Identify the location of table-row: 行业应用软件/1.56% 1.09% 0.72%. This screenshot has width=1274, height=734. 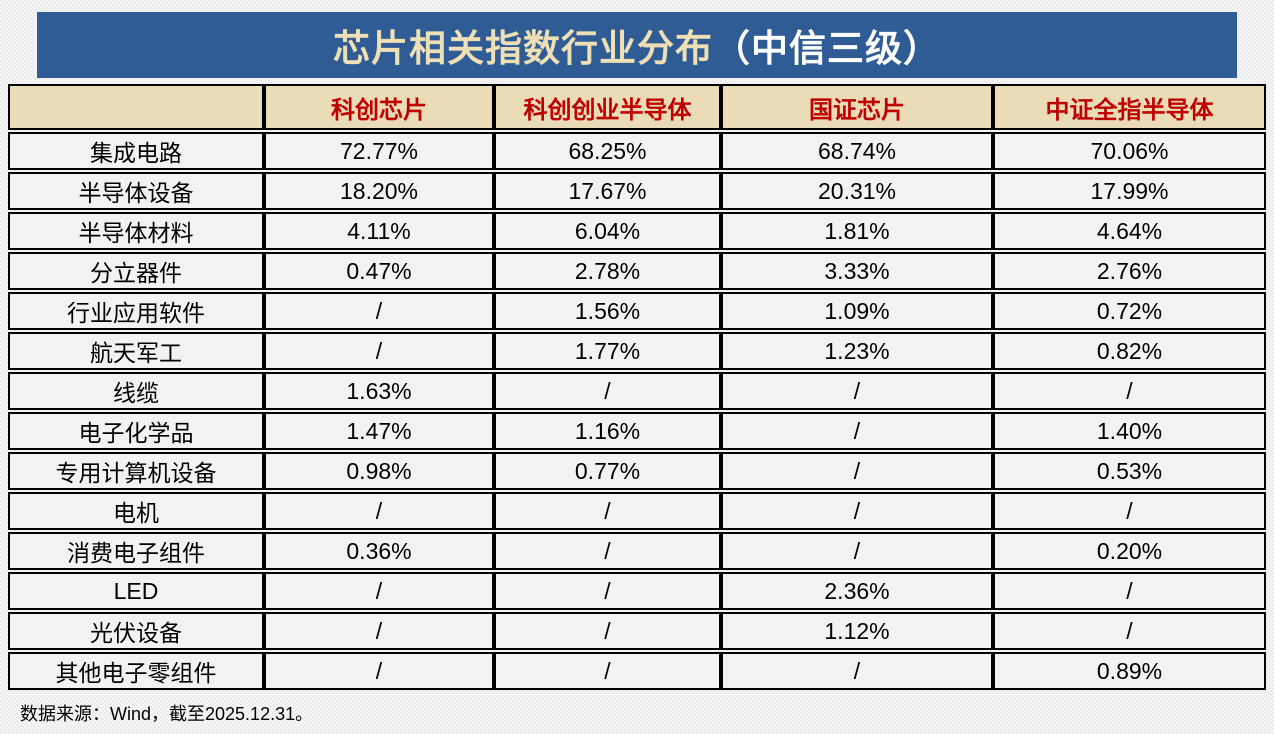
(637, 311).